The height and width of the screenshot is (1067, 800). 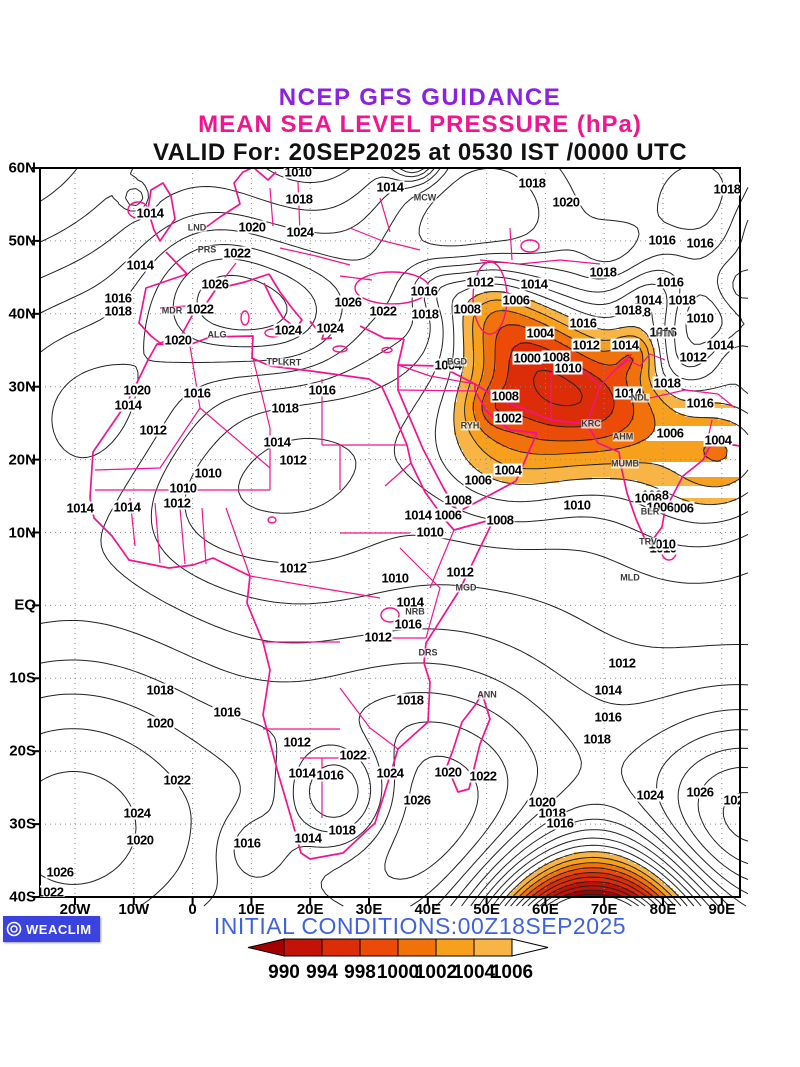 What do you see at coordinates (360, 972) in the screenshot?
I see `svg-text: 998` at bounding box center [360, 972].